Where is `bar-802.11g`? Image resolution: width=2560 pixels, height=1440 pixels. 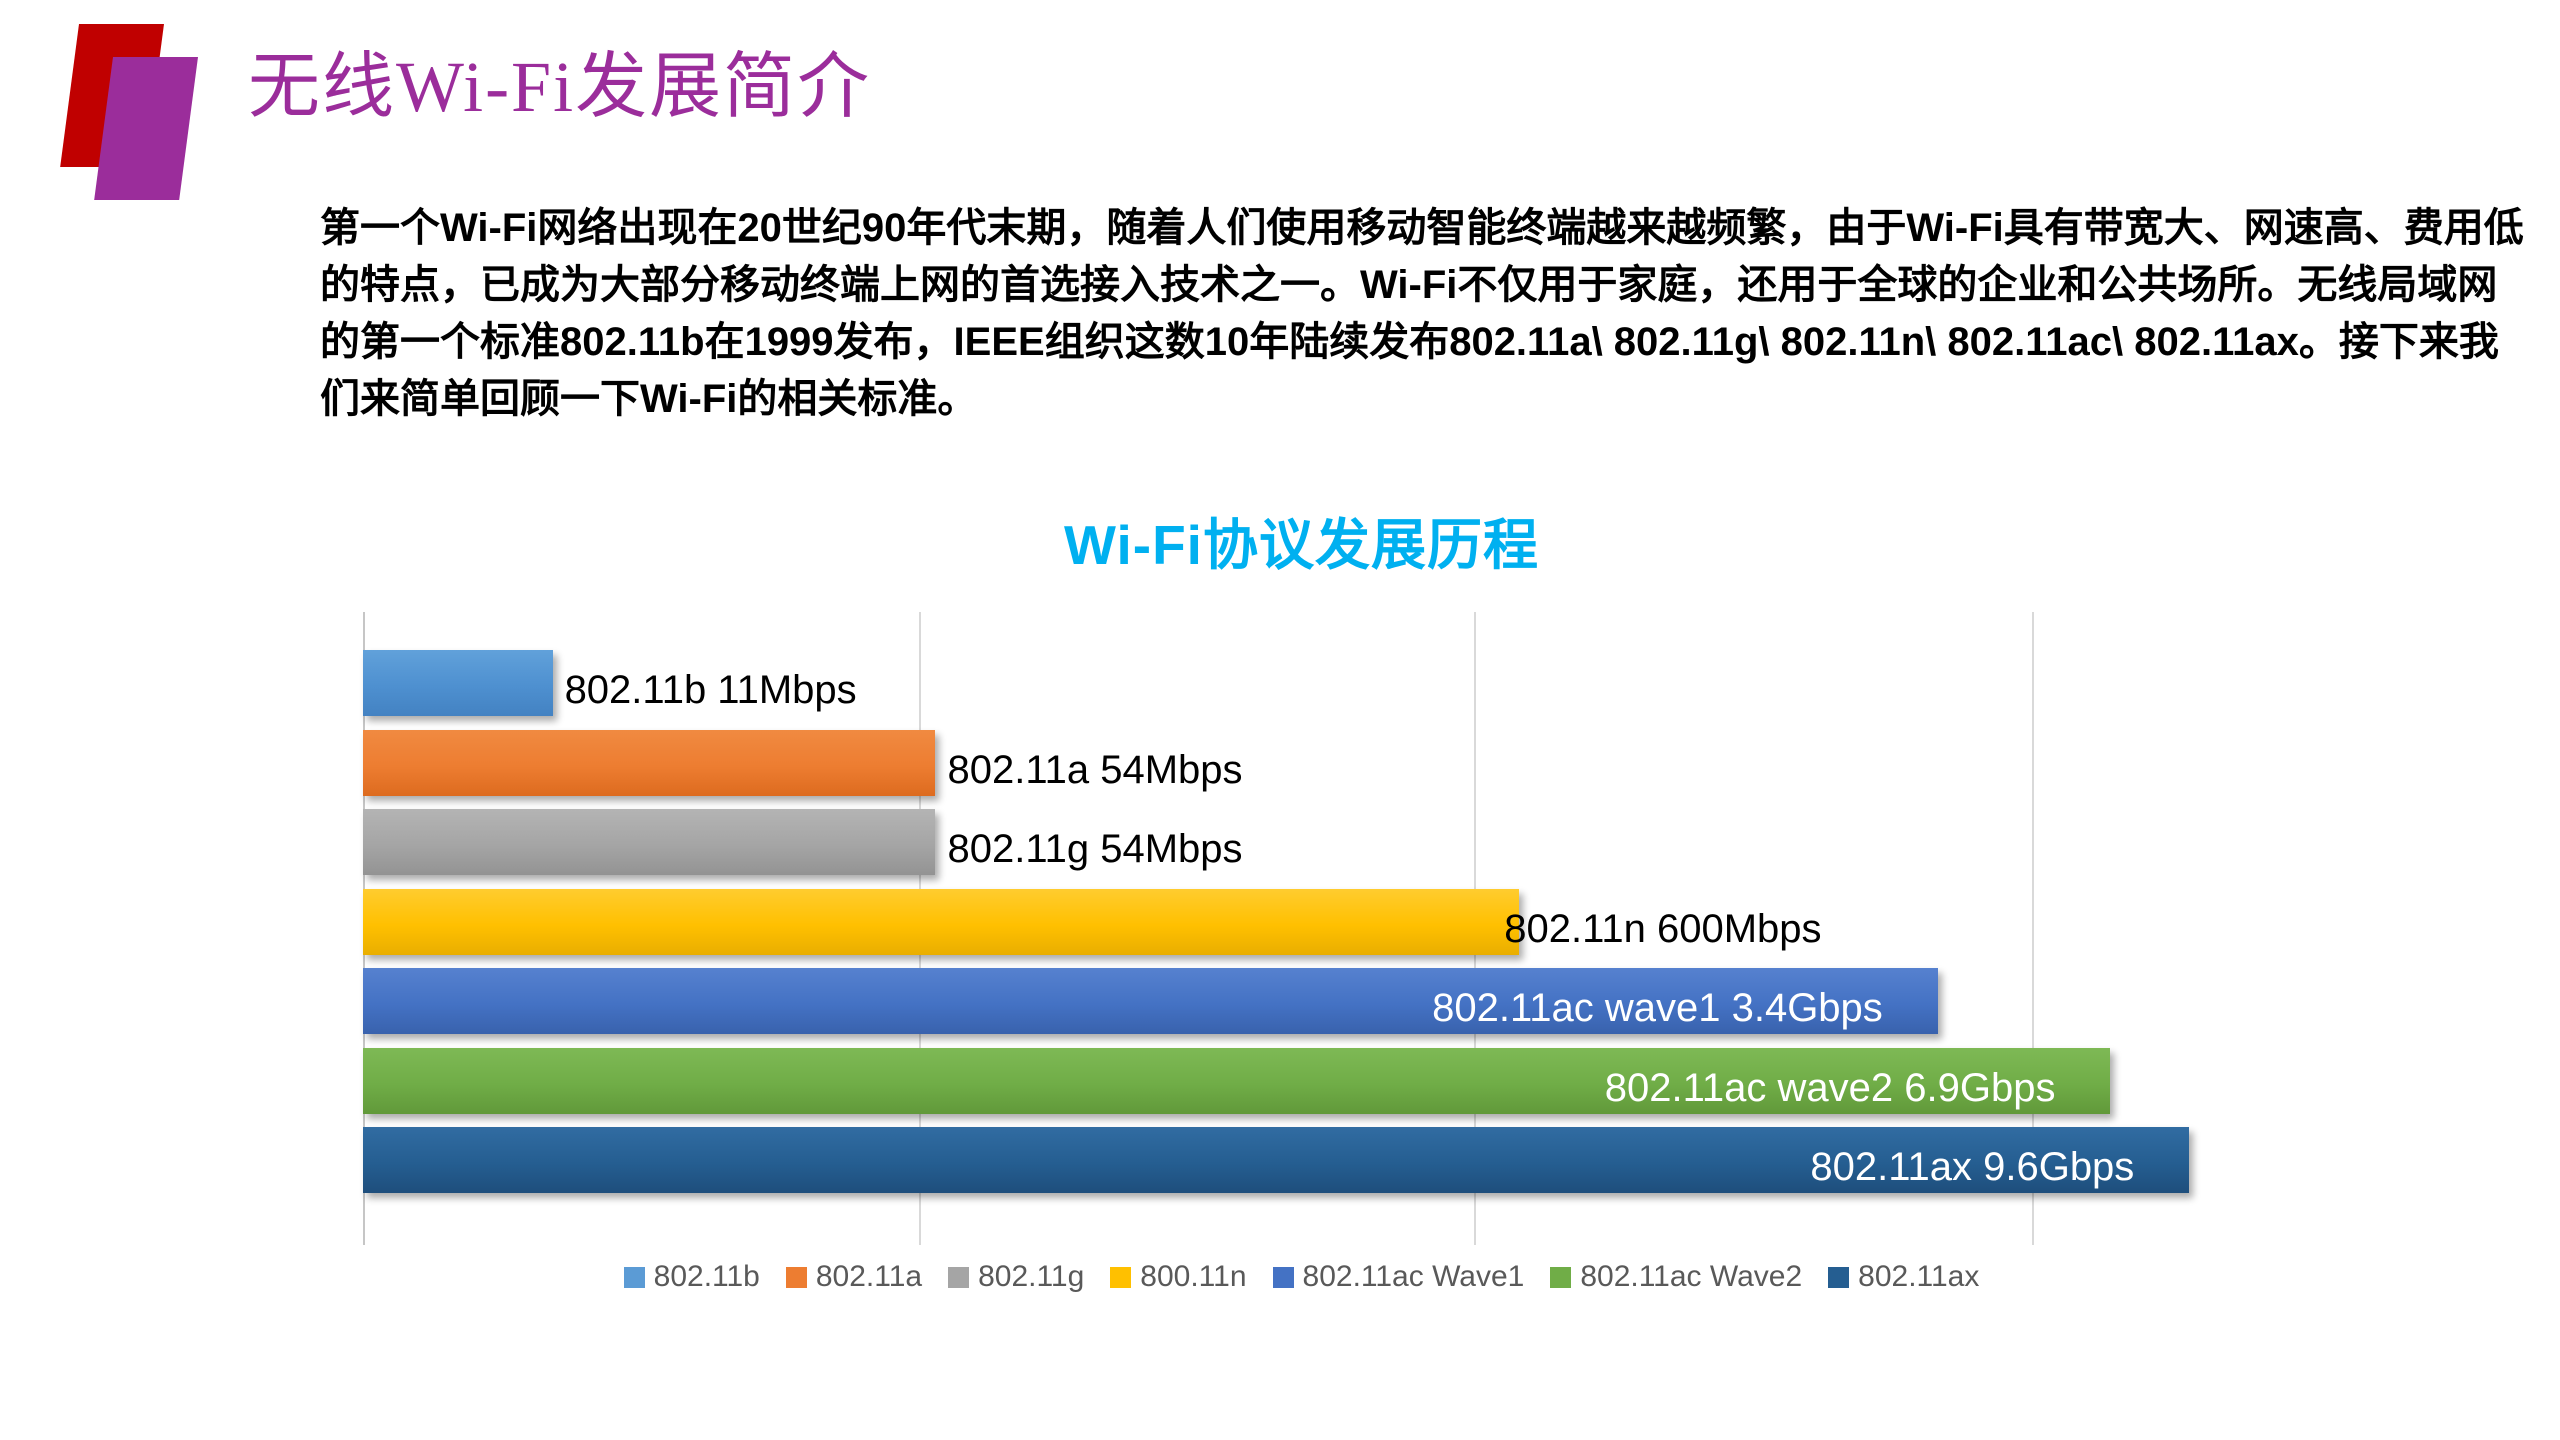 bar-802.11g is located at coordinates (649, 842).